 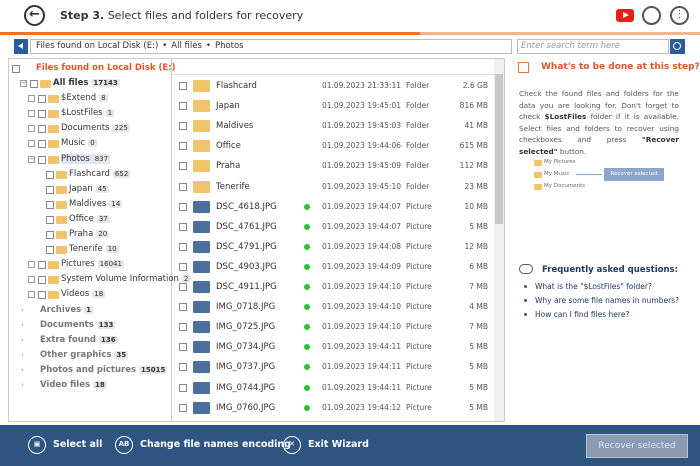 I want to click on file-name: Flashcard, so click(x=236, y=86).